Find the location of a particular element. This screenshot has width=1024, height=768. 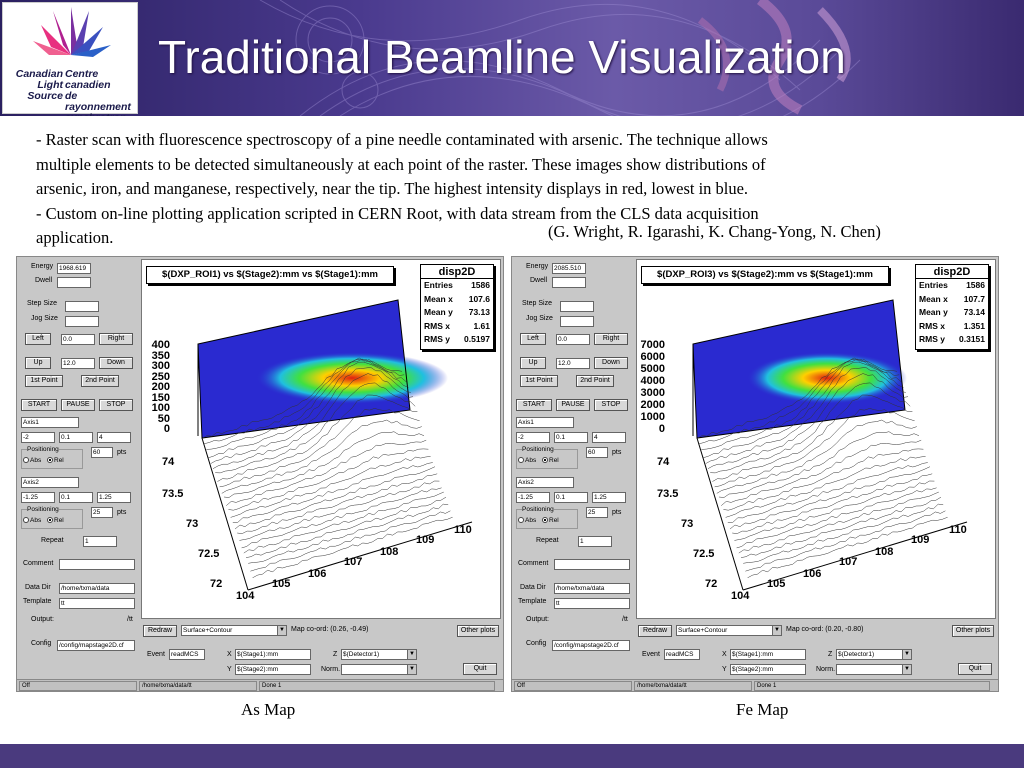

rel-label: Rel is located at coordinates (59, 520).